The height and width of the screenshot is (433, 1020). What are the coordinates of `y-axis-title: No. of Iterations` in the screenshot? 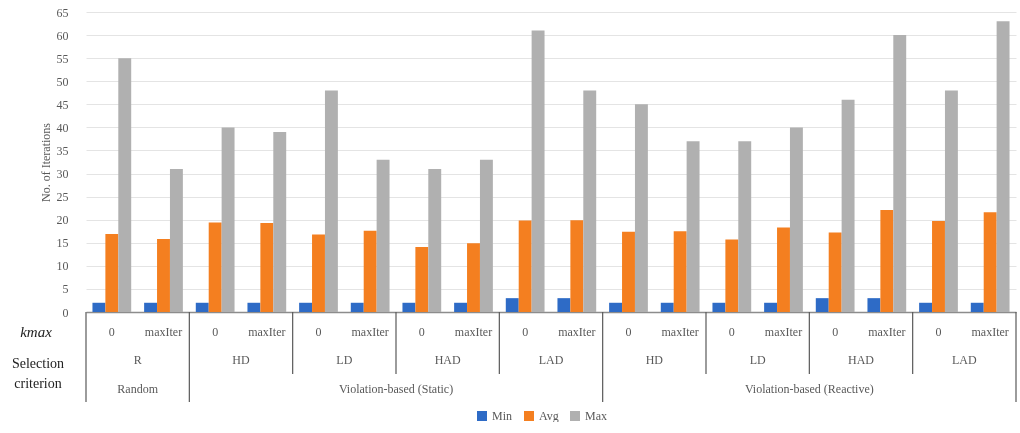 It's located at (45, 162).